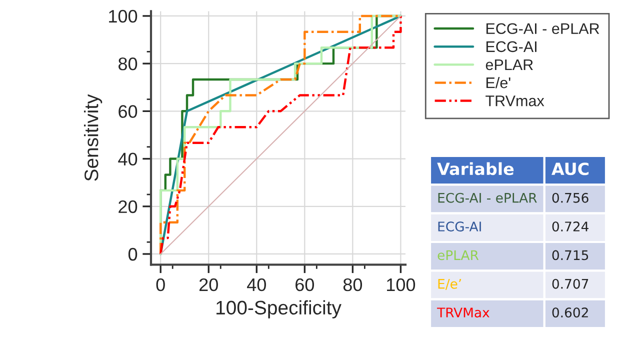 This screenshot has height=344, width=624. I want to click on legend-label: TRVmax, so click(515, 101).